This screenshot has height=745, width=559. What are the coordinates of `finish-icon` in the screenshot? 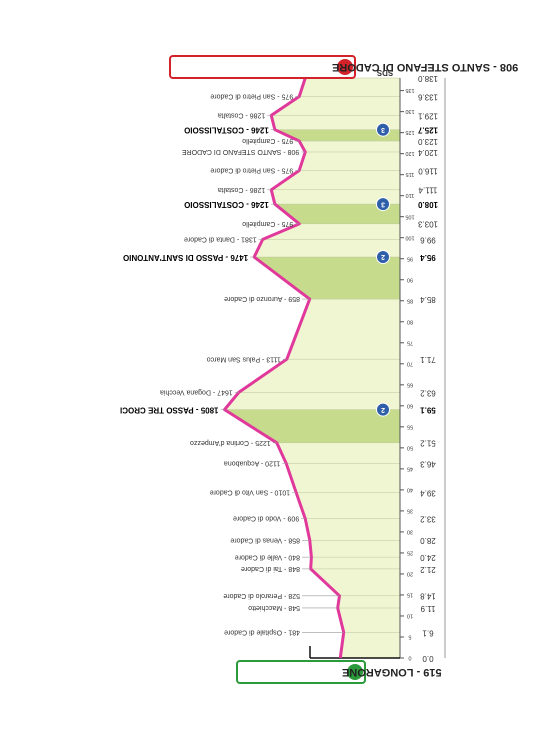 It's located at (345, 67).